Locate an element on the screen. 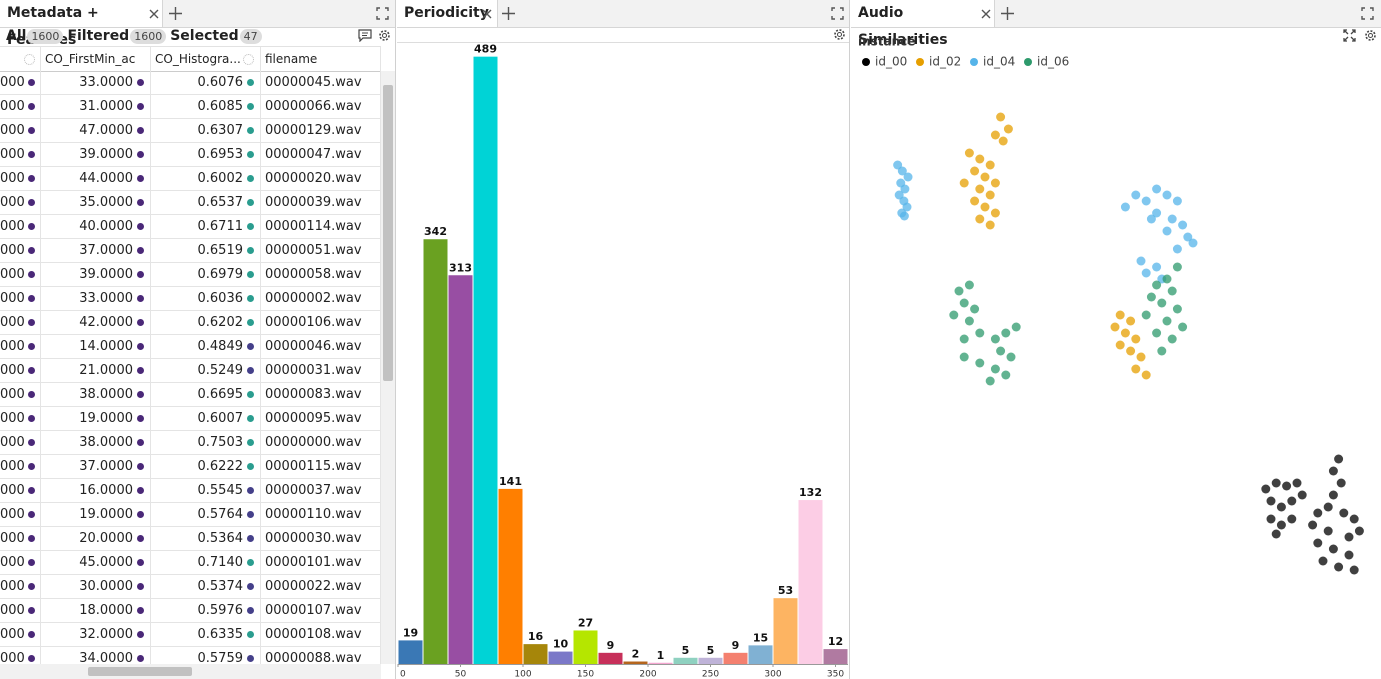 This screenshot has height=679, width=1381. table-row: 000 44.0000 0.6002 00000020.wav is located at coordinates (190, 179).